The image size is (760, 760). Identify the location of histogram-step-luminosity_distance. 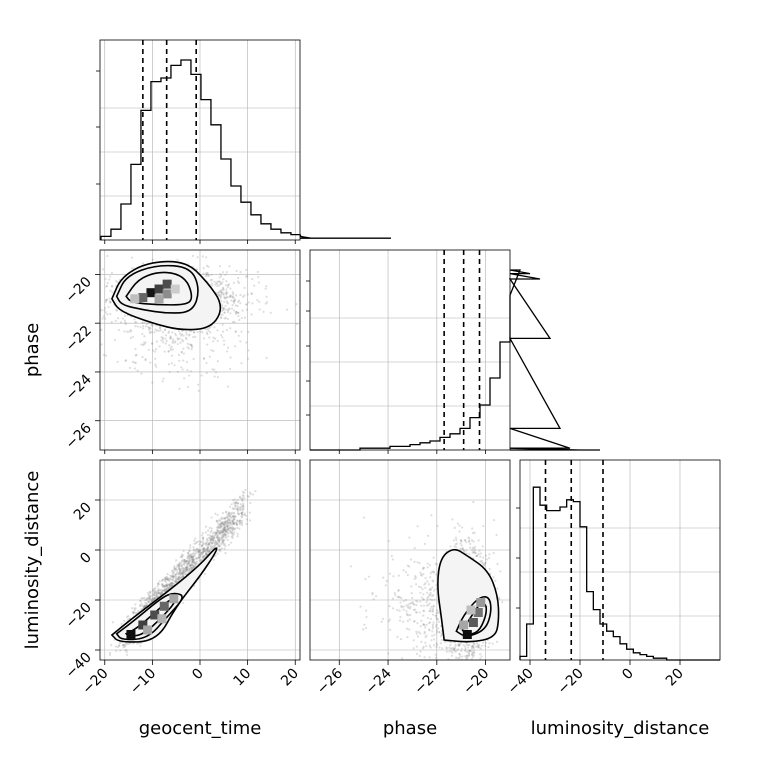
(619, 573).